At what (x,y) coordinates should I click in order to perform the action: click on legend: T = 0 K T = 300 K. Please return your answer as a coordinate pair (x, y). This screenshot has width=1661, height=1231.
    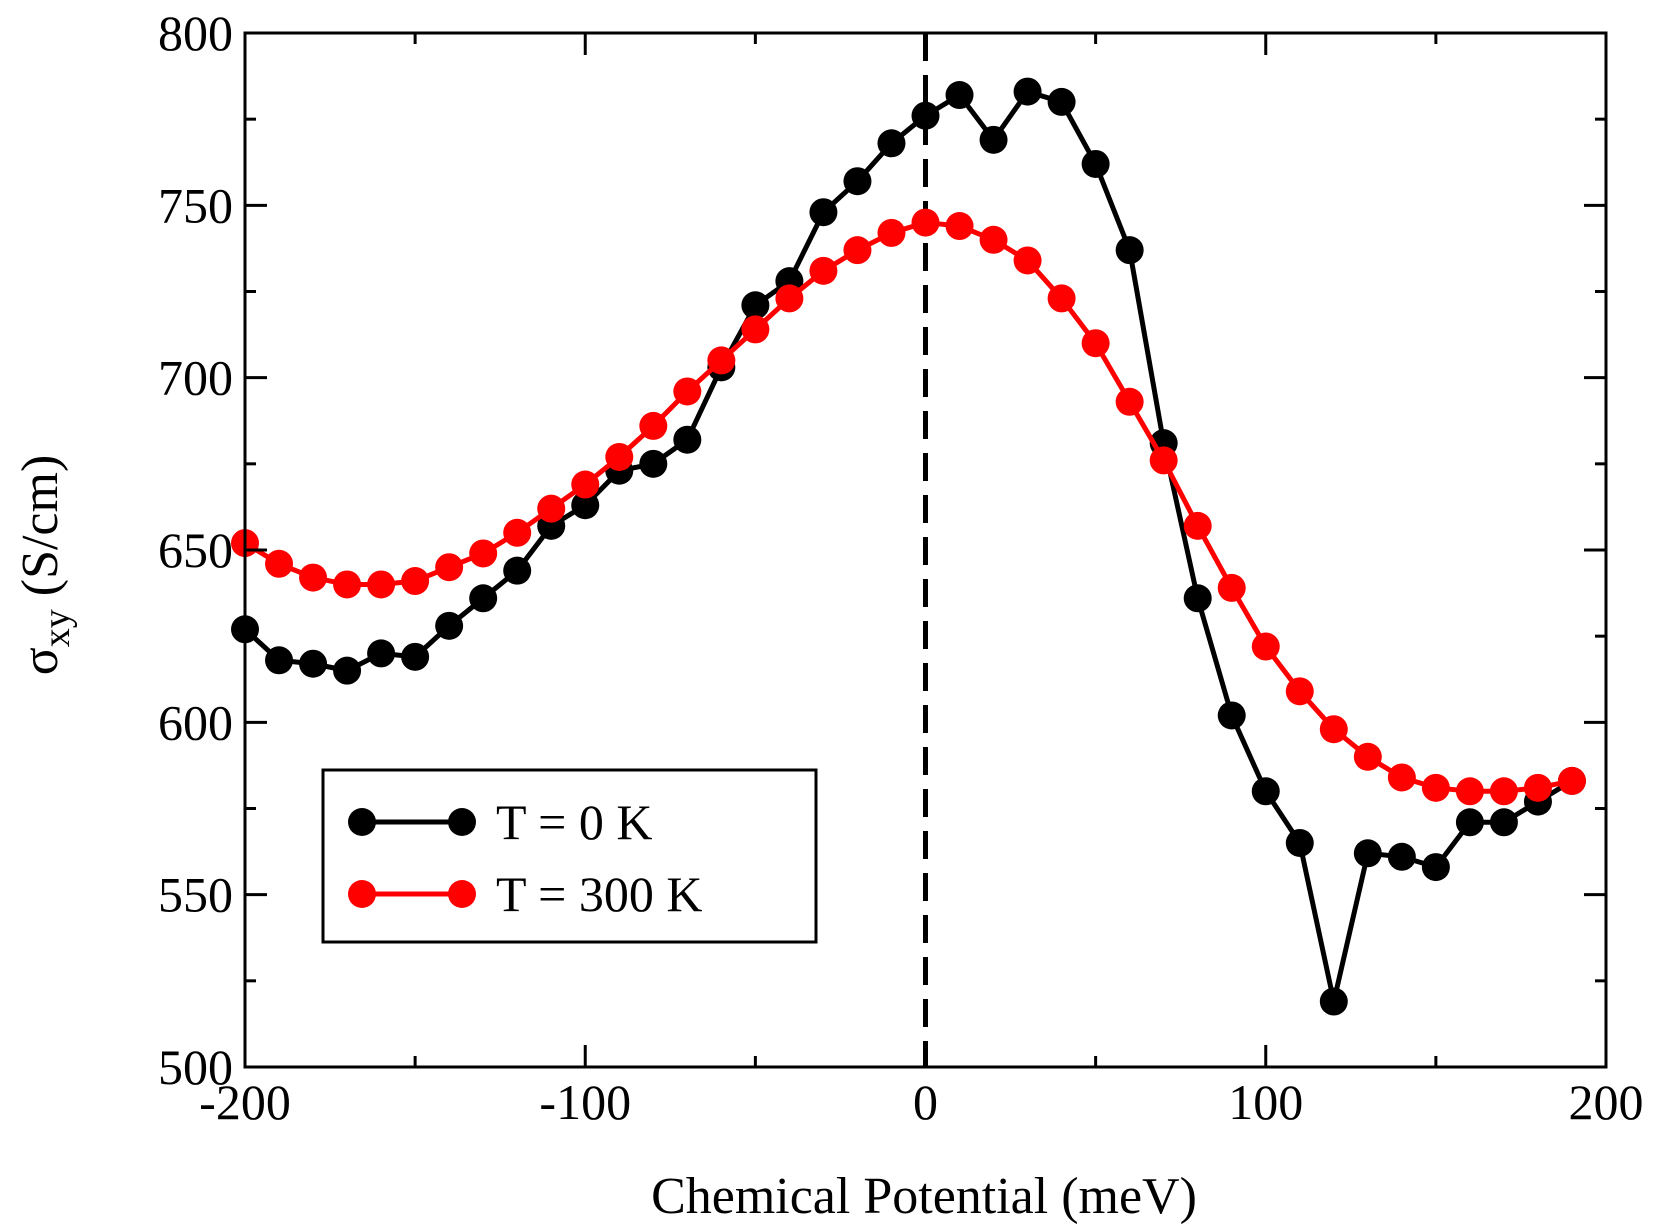
    Looking at the image, I should click on (569, 856).